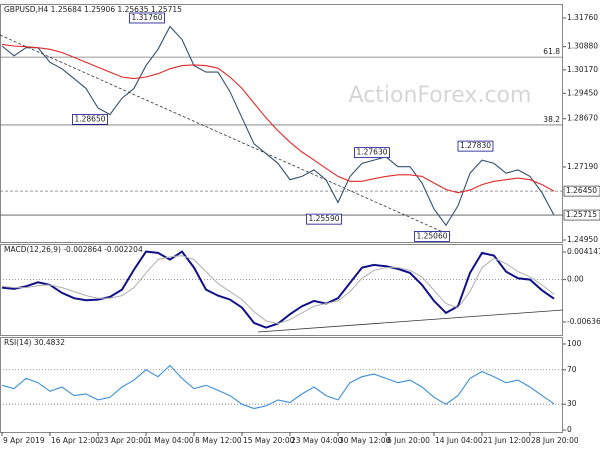  What do you see at coordinates (574, 343) in the screenshot?
I see `y-tick-label: 100` at bounding box center [574, 343].